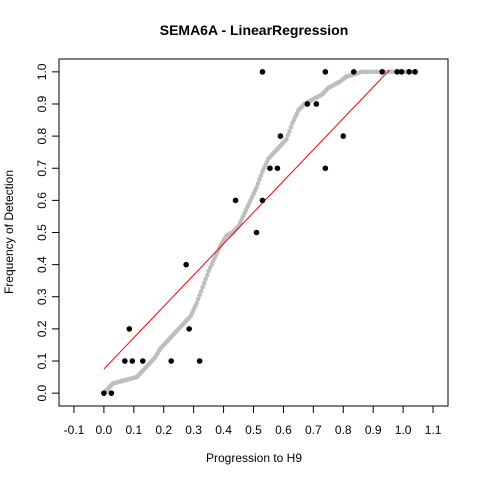 This screenshot has width=480, height=480. I want to click on x-tick-label: 0.8, so click(343, 430).